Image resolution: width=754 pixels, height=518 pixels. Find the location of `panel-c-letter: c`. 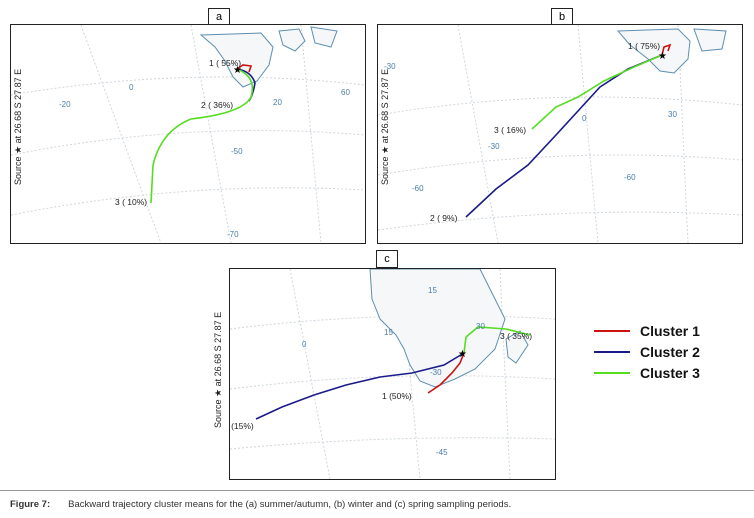

panel-c-letter: c is located at coordinates (387, 259).